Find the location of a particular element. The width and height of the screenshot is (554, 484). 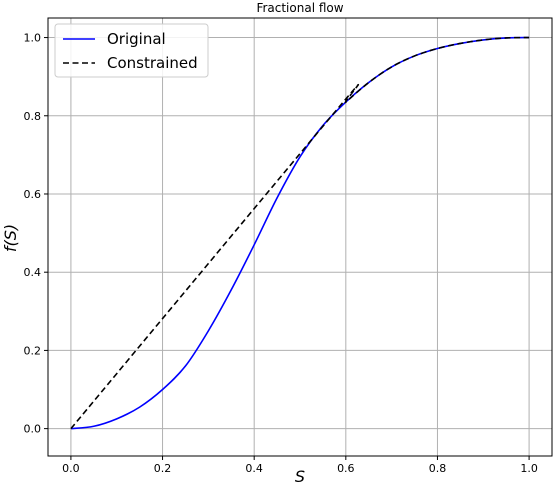

y-axis-ticks: 0.0 0.2 0.4 0.6 0.8 1.0 is located at coordinates (36, 234).